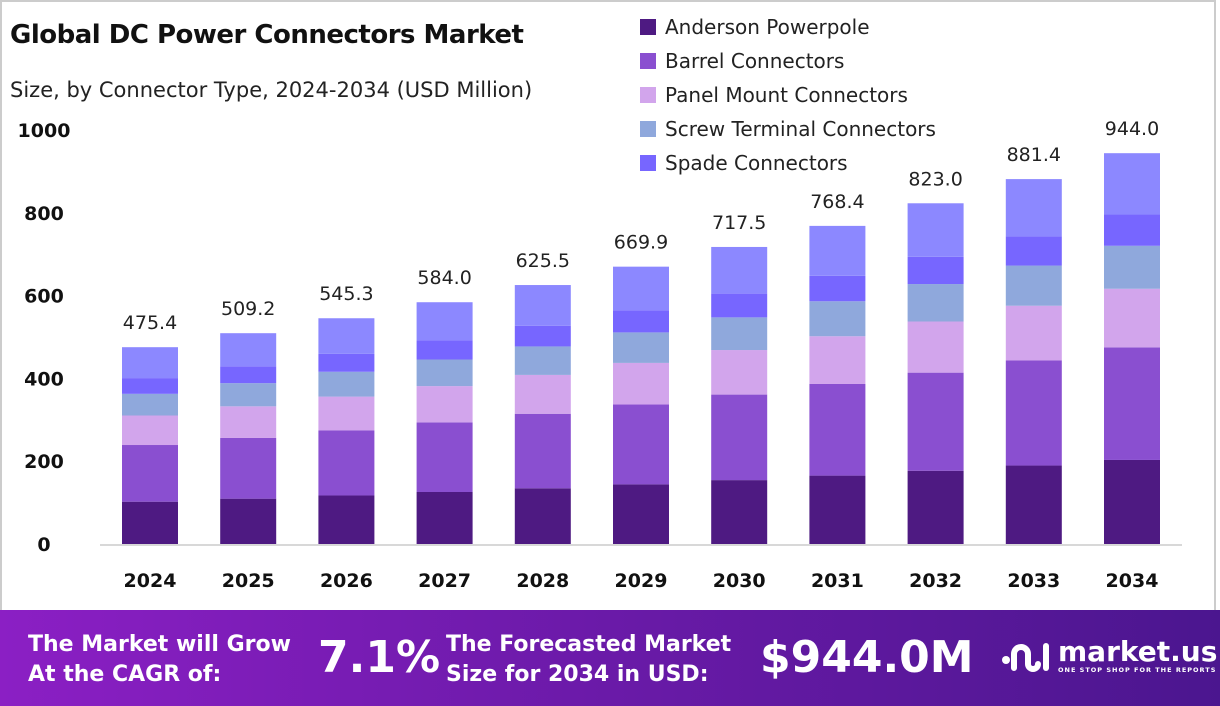 This screenshot has width=1220, height=706. I want to click on total-label: 475.4, so click(150, 323).